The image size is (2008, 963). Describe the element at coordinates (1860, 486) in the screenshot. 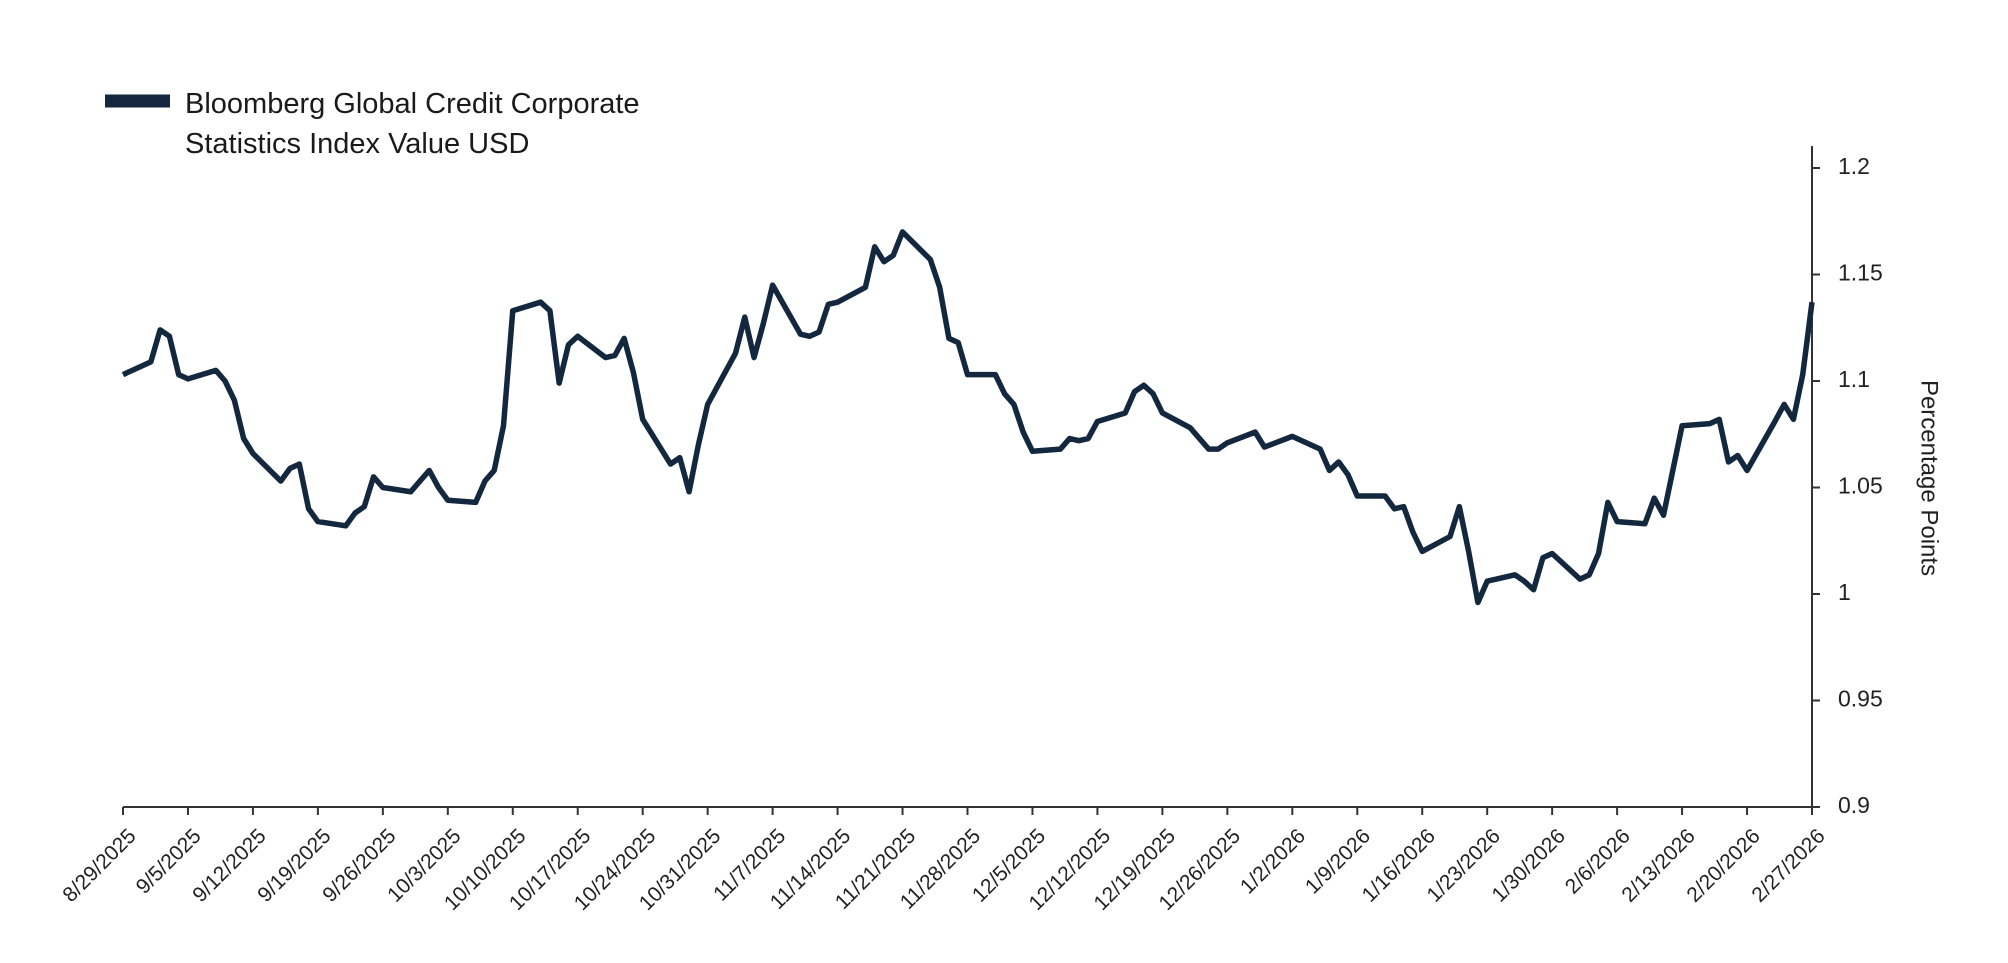

I see `y-tick-label: 1.05` at that location.